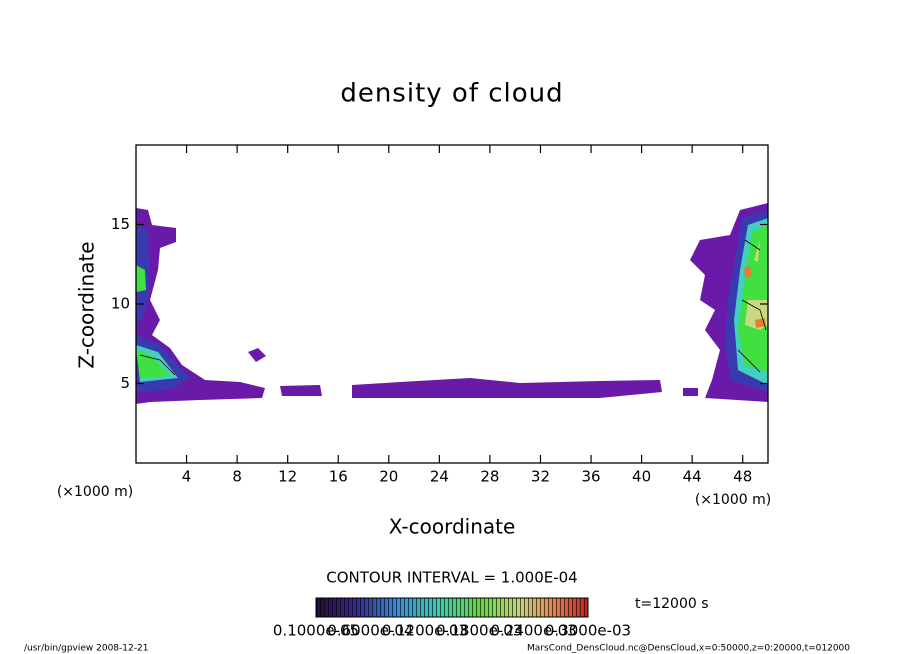 This screenshot has height=654, width=904. What do you see at coordinates (489, 477) in the screenshot?
I see `x-tick-label: 28` at bounding box center [489, 477].